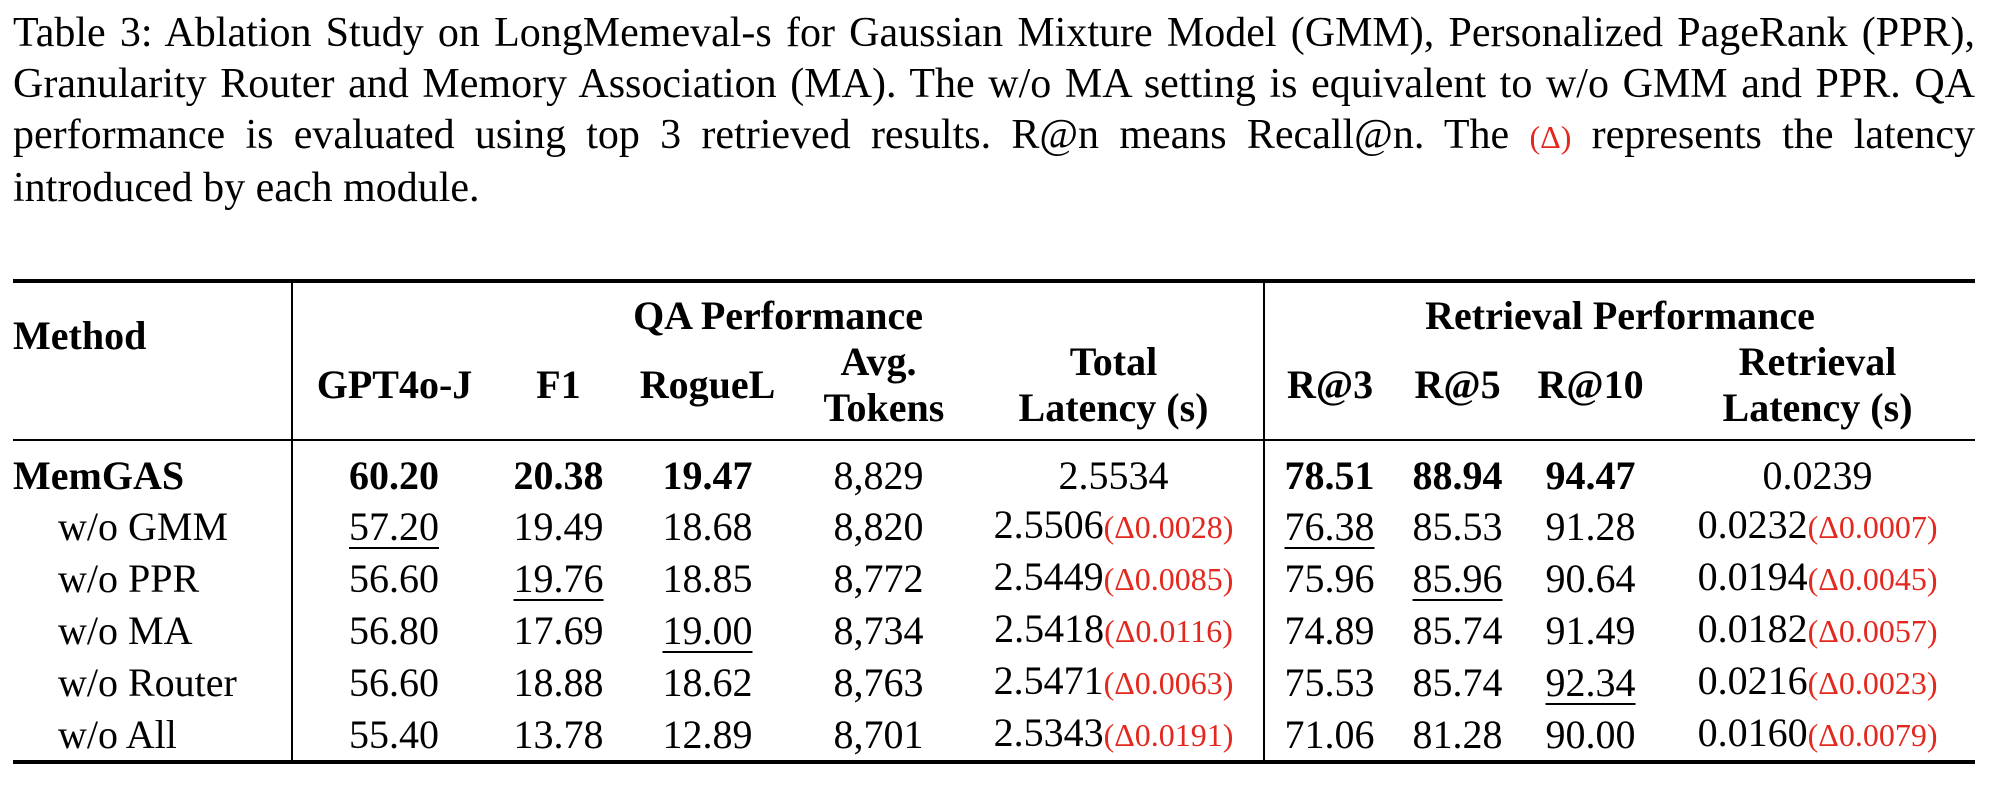 The width and height of the screenshot is (1992, 798). Describe the element at coordinates (878, 682) in the screenshot. I see `value-cell: 8,763` at that location.